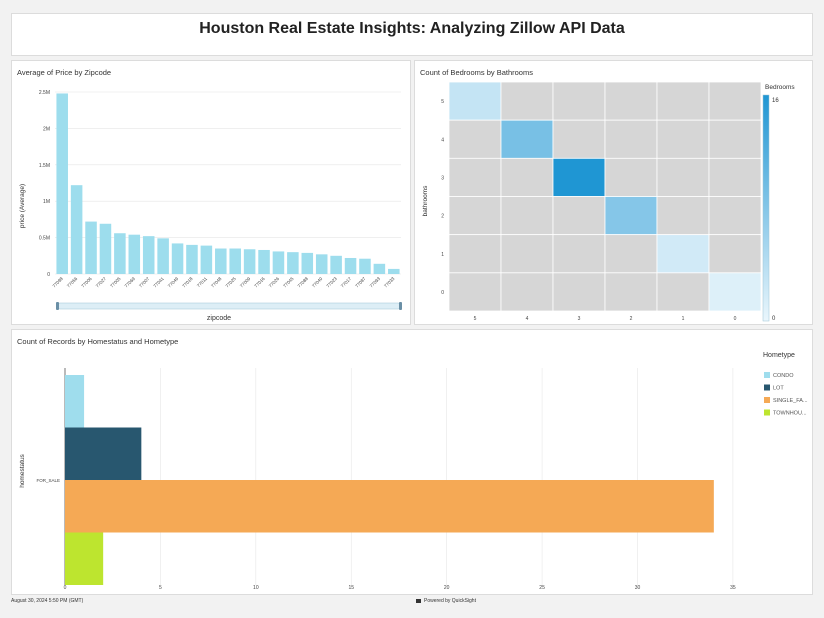 Image resolution: width=824 pixels, height=618 pixels. What do you see at coordinates (442, 178) in the screenshot?
I see `heatmap-y-tick-label: 3` at bounding box center [442, 178].